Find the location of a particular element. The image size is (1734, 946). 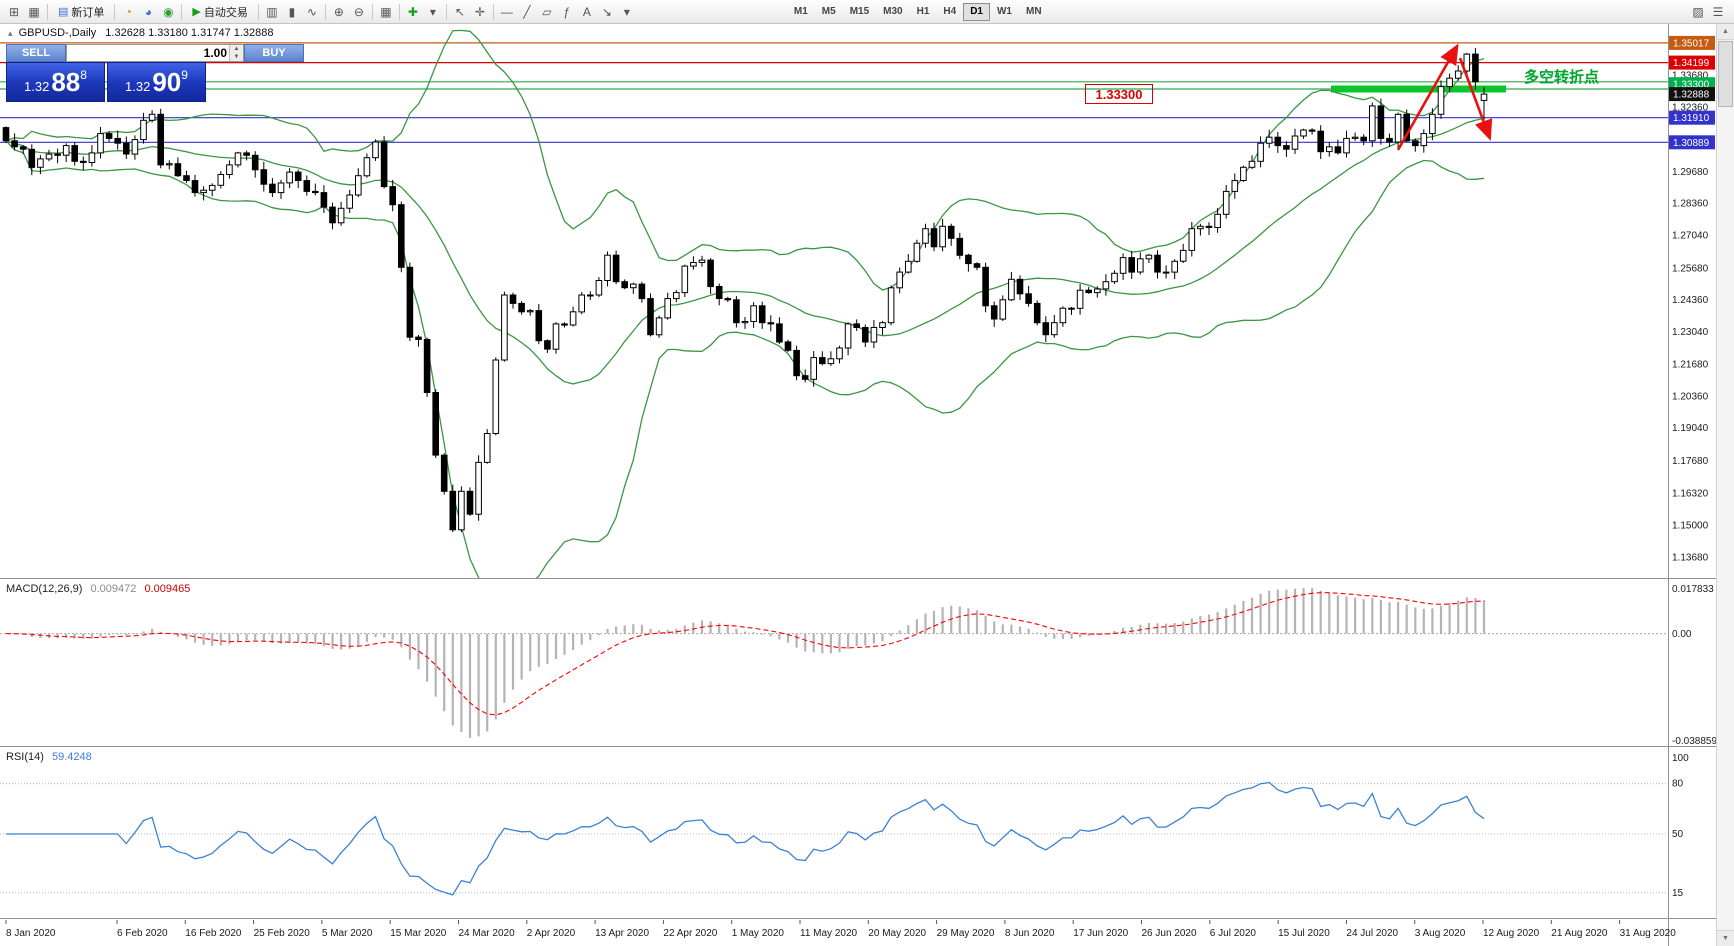

lot-size-input is located at coordinates (148, 53).